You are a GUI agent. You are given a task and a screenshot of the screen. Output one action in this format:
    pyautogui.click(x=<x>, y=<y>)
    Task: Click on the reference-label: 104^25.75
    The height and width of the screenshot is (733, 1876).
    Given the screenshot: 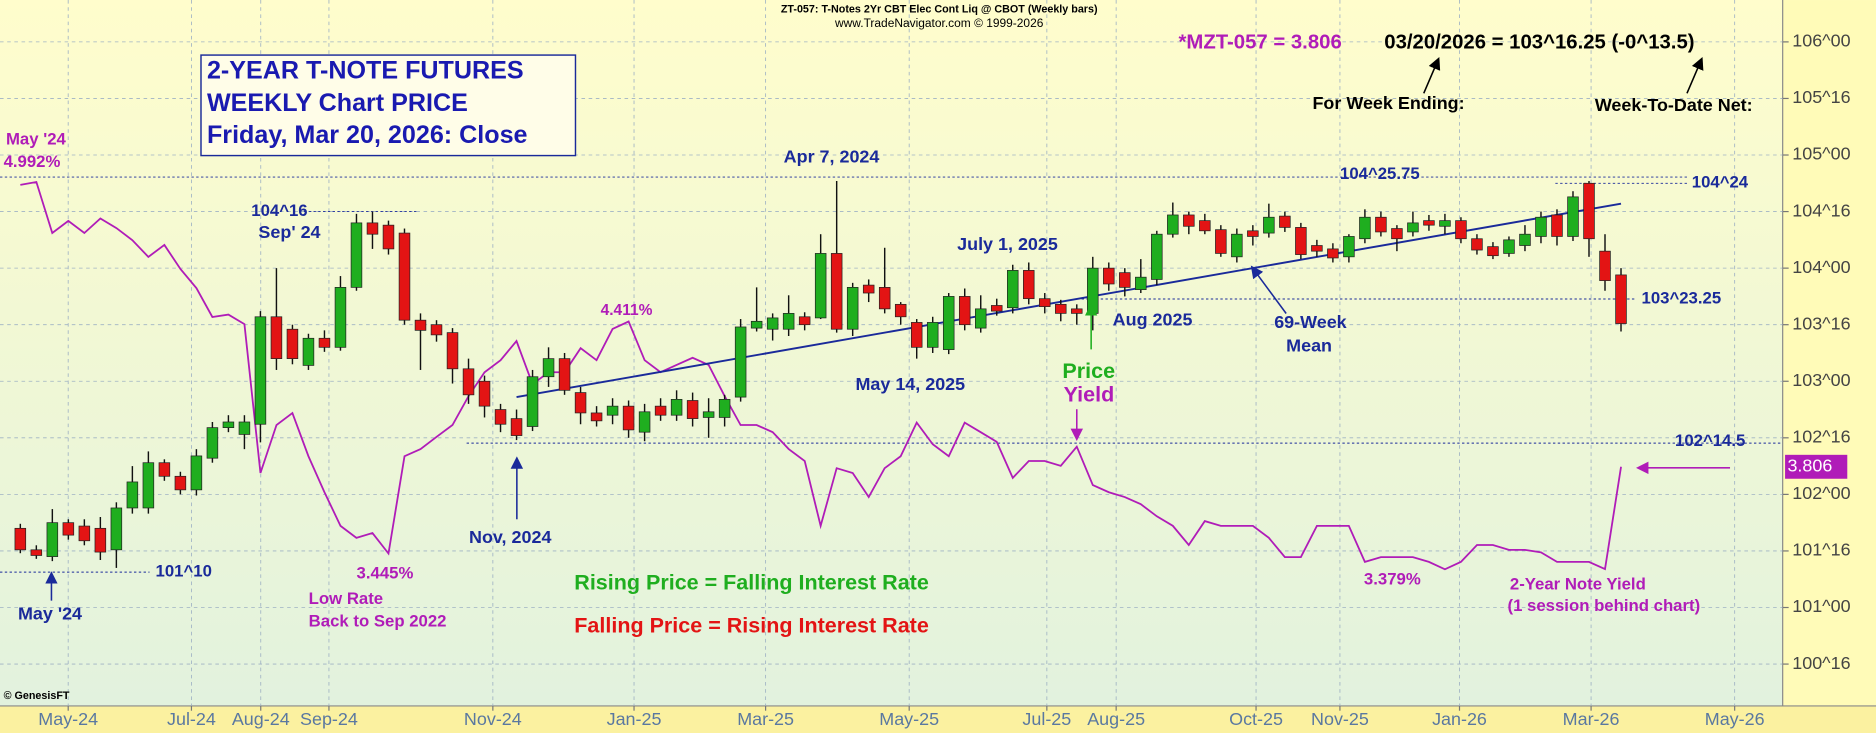 What is the action you would take?
    pyautogui.click(x=1380, y=173)
    